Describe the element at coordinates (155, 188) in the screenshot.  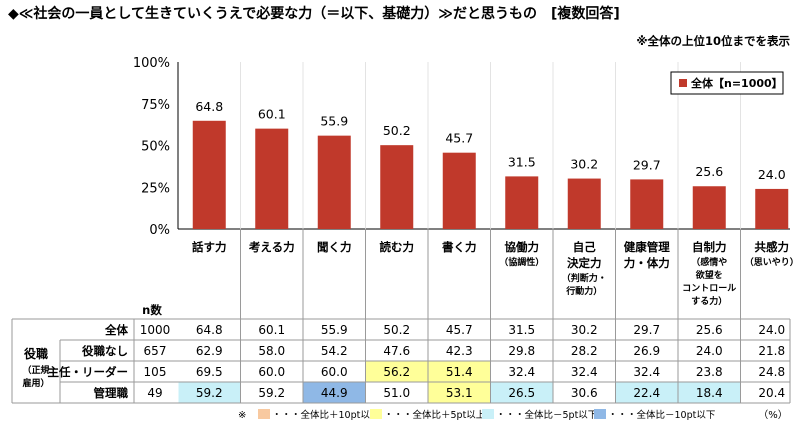
I see `y-tick-label: 25%` at that location.